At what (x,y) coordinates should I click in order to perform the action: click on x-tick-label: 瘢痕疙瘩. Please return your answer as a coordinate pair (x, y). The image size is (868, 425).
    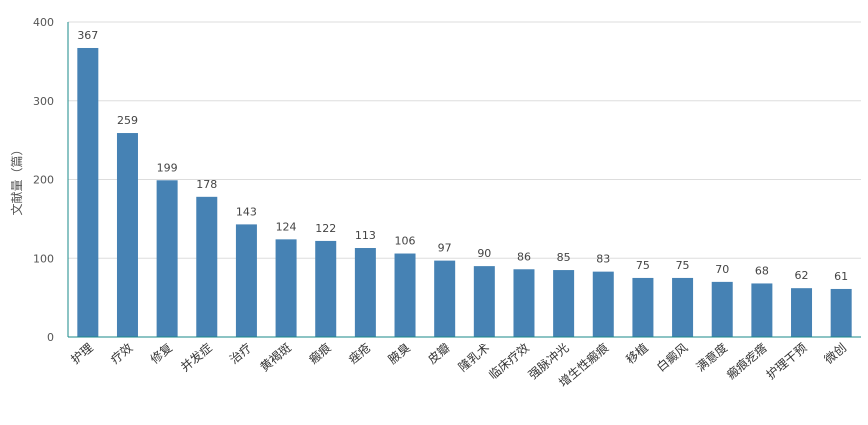
    Looking at the image, I should click on (746, 361).